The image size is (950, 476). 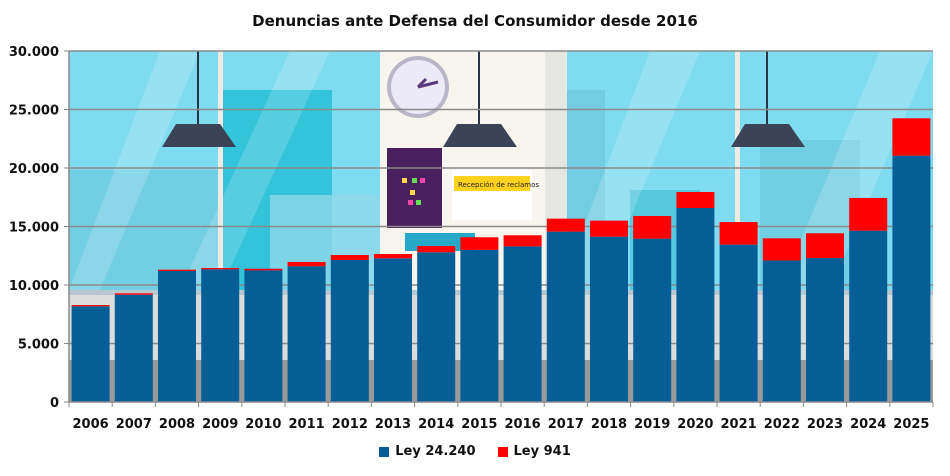 What do you see at coordinates (220, 335) in the screenshot?
I see `bar-ley-24240-2009` at bounding box center [220, 335].